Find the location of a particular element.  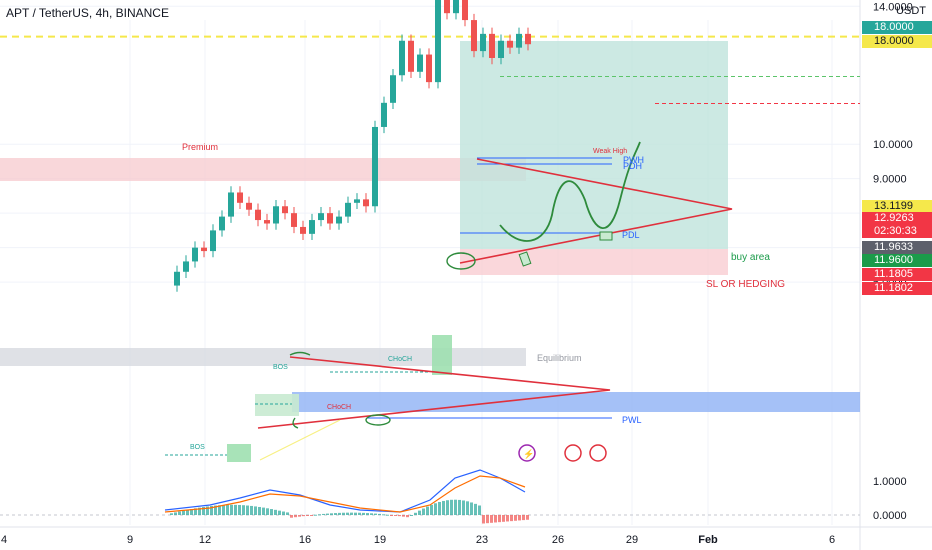

time-tick: 26 is located at coordinates (558, 540).